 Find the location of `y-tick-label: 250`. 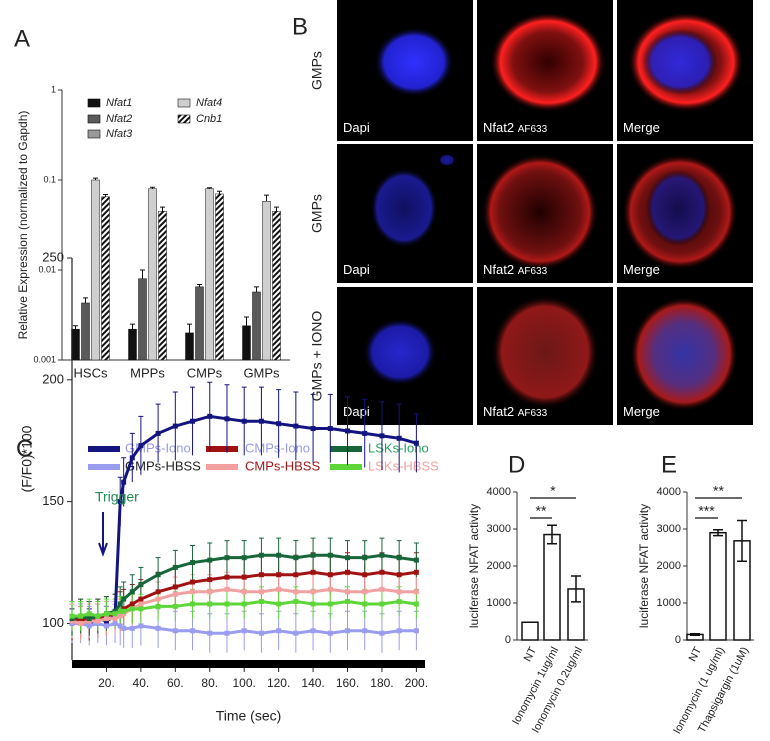

y-tick-label: 250 is located at coordinates (53, 256).